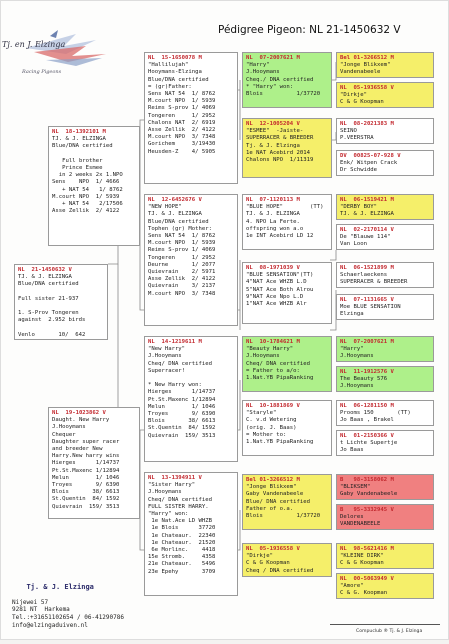 The height and width of the screenshot is (644, 449). Describe the element at coordinates (175, 342) in the screenshot. I see `gen2-ring: NL 14-1219611 M` at that location.